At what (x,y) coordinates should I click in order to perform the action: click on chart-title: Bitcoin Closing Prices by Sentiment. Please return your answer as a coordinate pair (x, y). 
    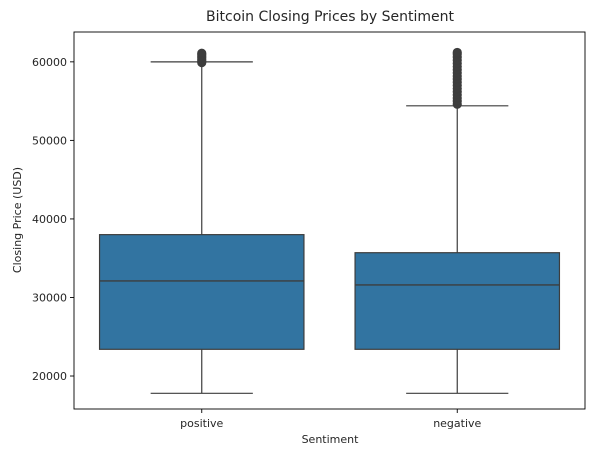
    Looking at the image, I should click on (330, 17).